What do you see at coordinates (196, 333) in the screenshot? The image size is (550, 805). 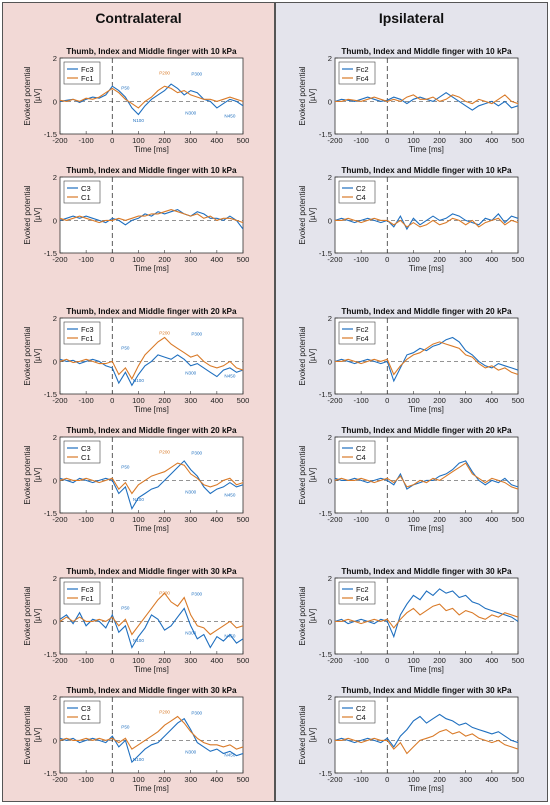 I see `peak-annotation: P300` at bounding box center [196, 333].